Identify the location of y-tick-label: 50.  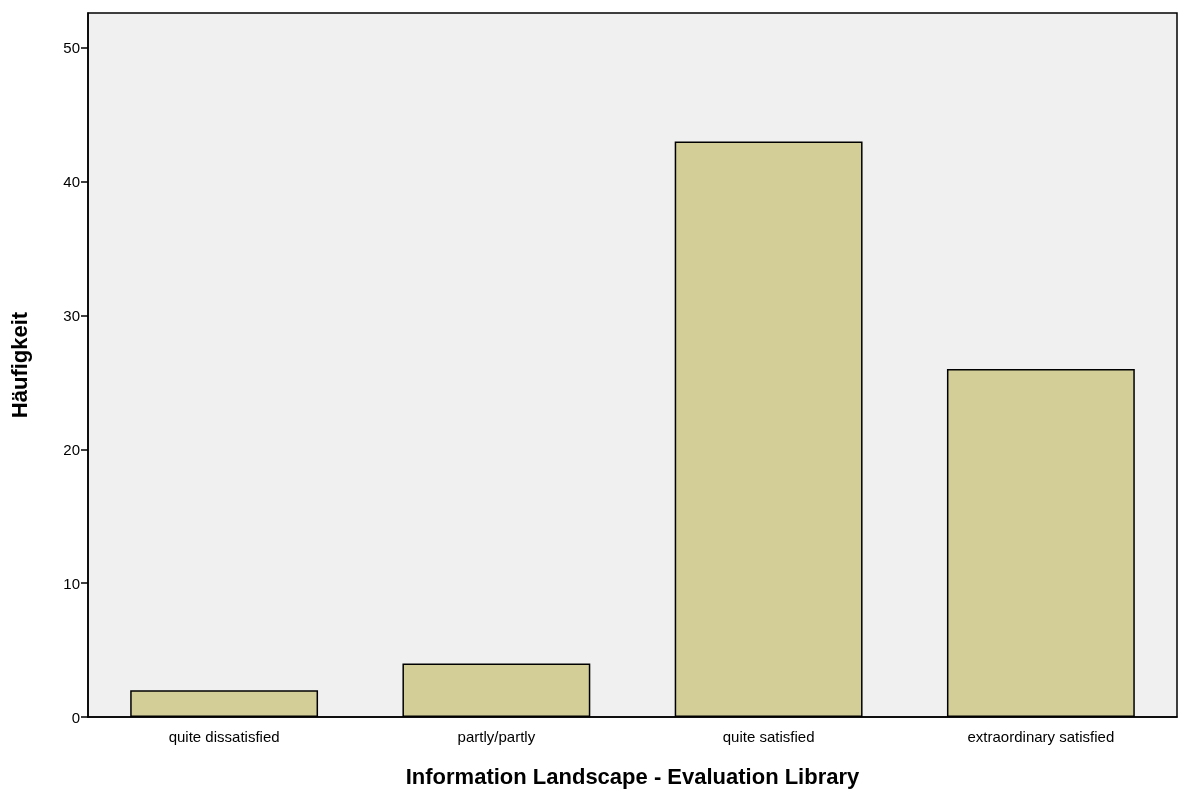
(71, 48).